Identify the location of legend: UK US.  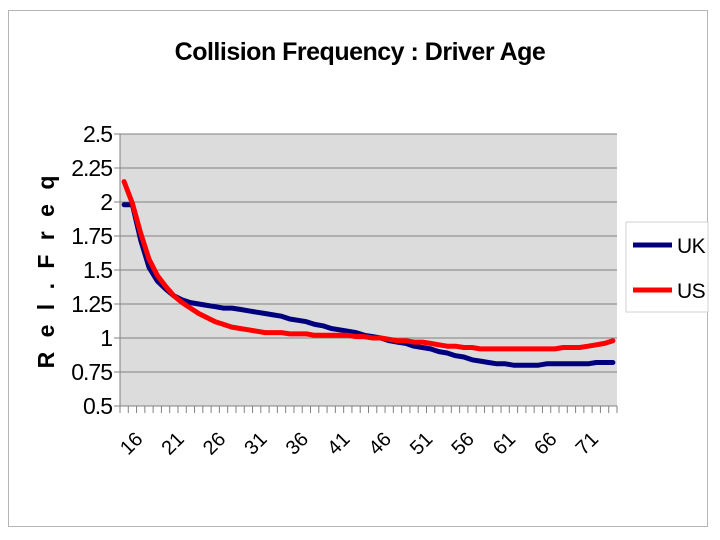
(667, 267).